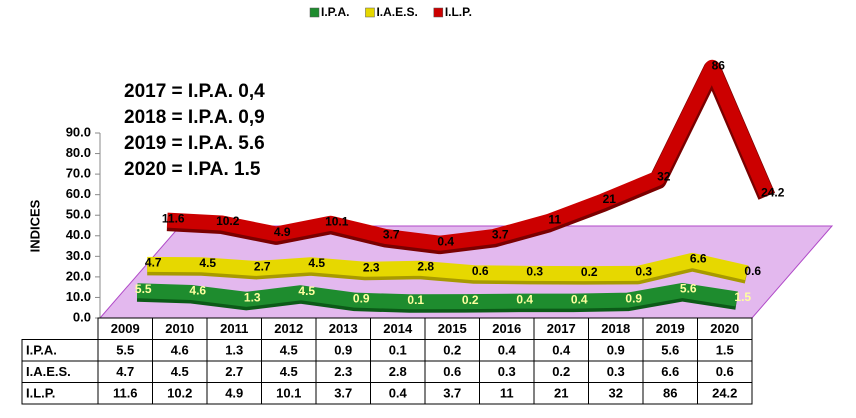 The width and height of the screenshot is (856, 418). What do you see at coordinates (616, 393) in the screenshot?
I see `table-value: 32` at bounding box center [616, 393].